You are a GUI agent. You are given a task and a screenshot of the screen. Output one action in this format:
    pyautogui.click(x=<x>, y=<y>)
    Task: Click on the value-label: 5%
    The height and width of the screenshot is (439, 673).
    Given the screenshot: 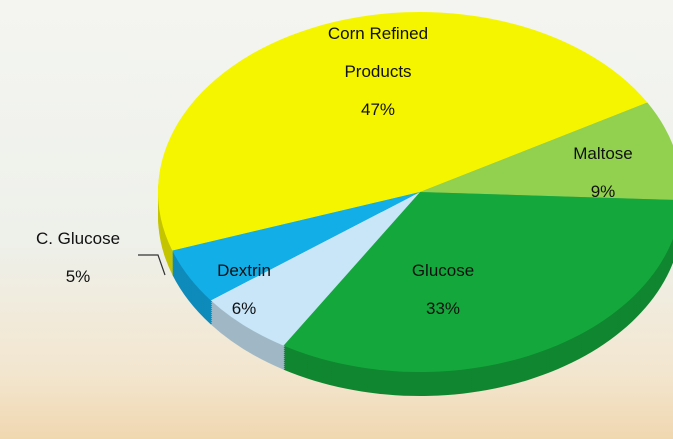 What is the action you would take?
    pyautogui.click(x=78, y=276)
    